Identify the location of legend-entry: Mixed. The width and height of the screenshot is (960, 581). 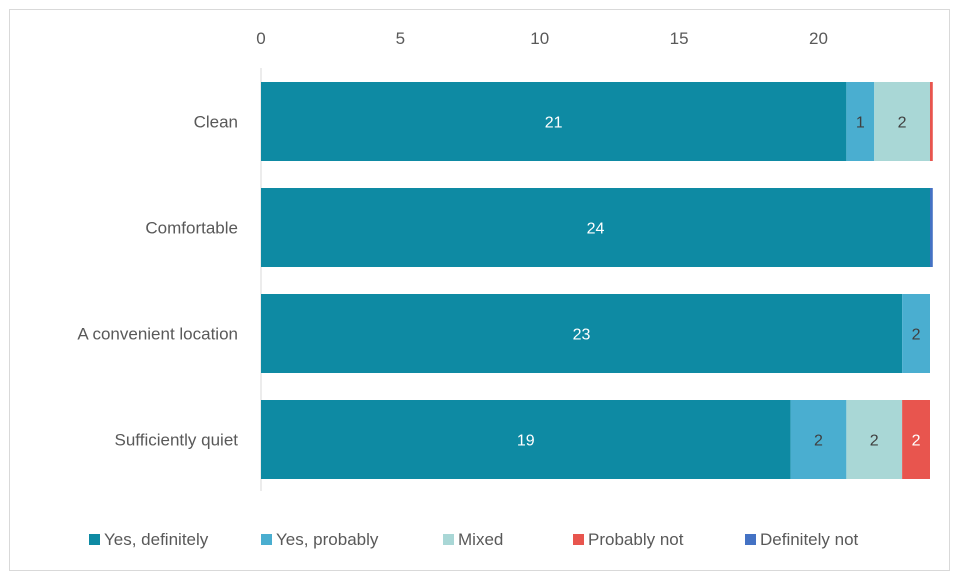
(480, 539).